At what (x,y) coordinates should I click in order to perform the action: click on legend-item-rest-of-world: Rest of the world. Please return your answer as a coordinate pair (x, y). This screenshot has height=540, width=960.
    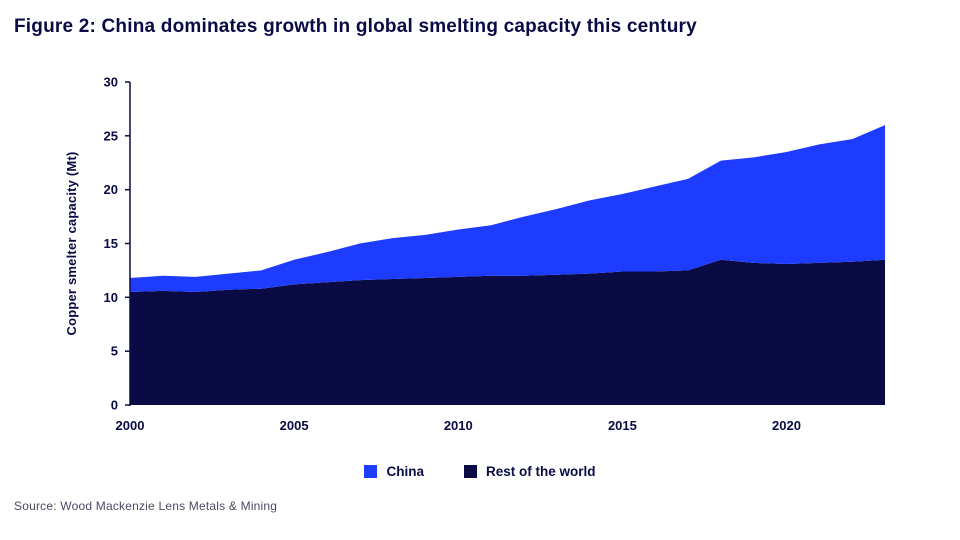
    Looking at the image, I should click on (530, 471).